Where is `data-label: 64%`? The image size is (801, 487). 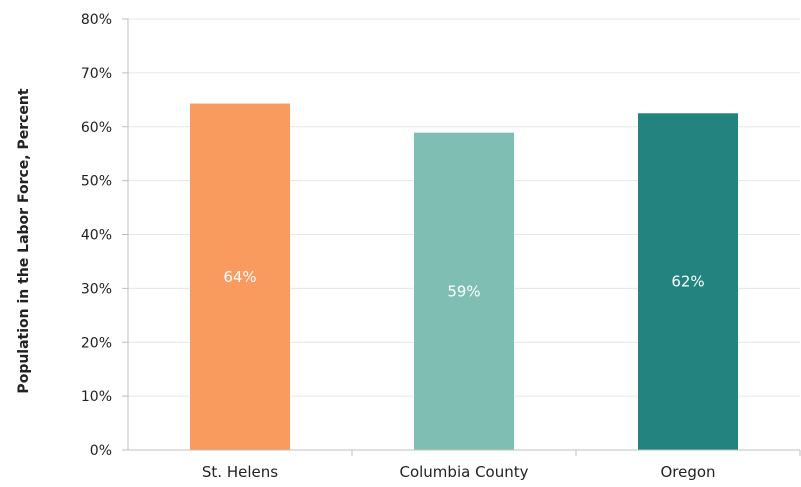 data-label: 64% is located at coordinates (239, 277).